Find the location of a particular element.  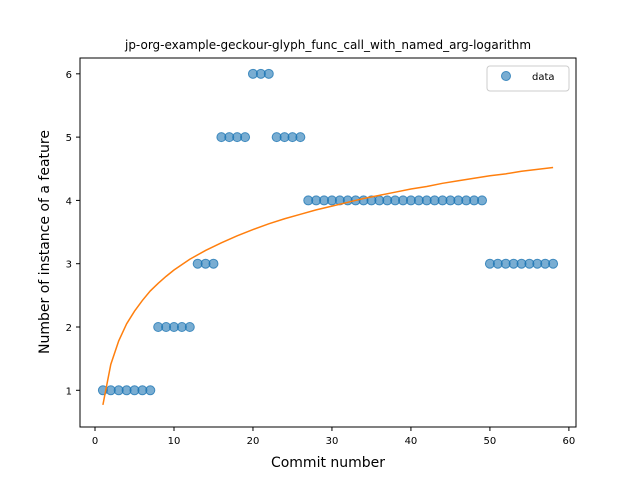

y-axis-label: Number of instance of a feature is located at coordinates (45, 242).